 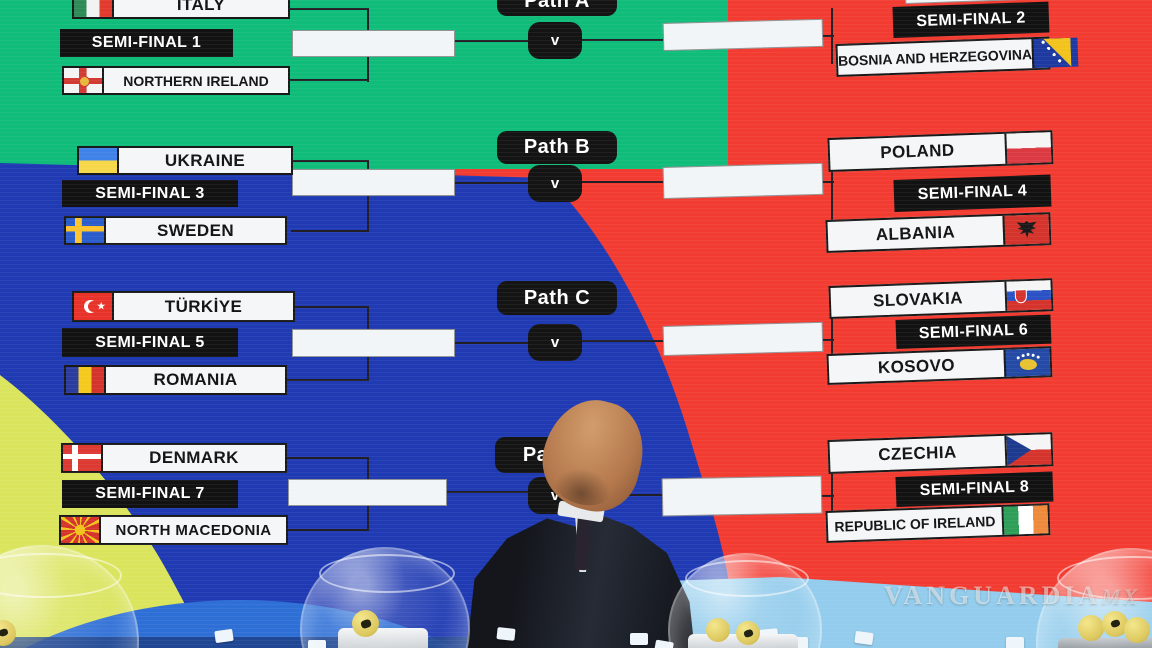 I want to click on flag-republic-of-ireland-icon, so click(x=1025, y=520).